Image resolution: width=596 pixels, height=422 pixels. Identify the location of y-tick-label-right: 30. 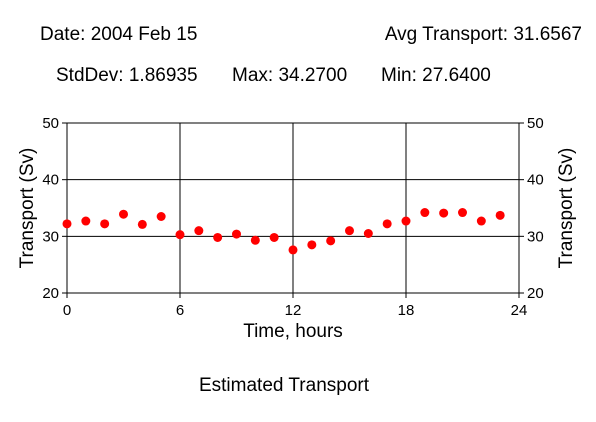
(535, 236).